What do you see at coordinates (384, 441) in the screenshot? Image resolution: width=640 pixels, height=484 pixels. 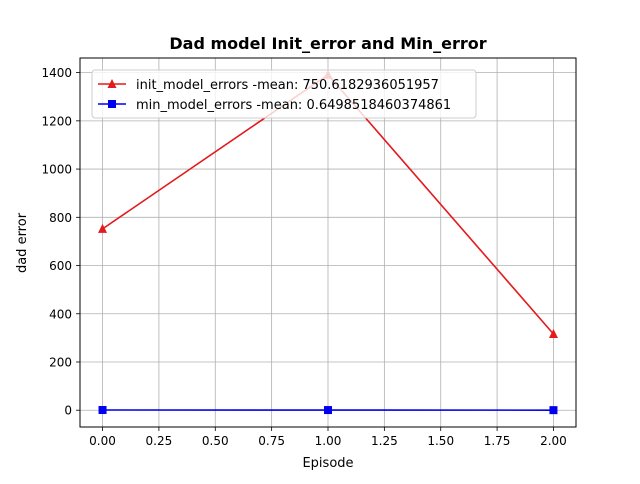 I see `x-tick-label: 1.25` at bounding box center [384, 441].